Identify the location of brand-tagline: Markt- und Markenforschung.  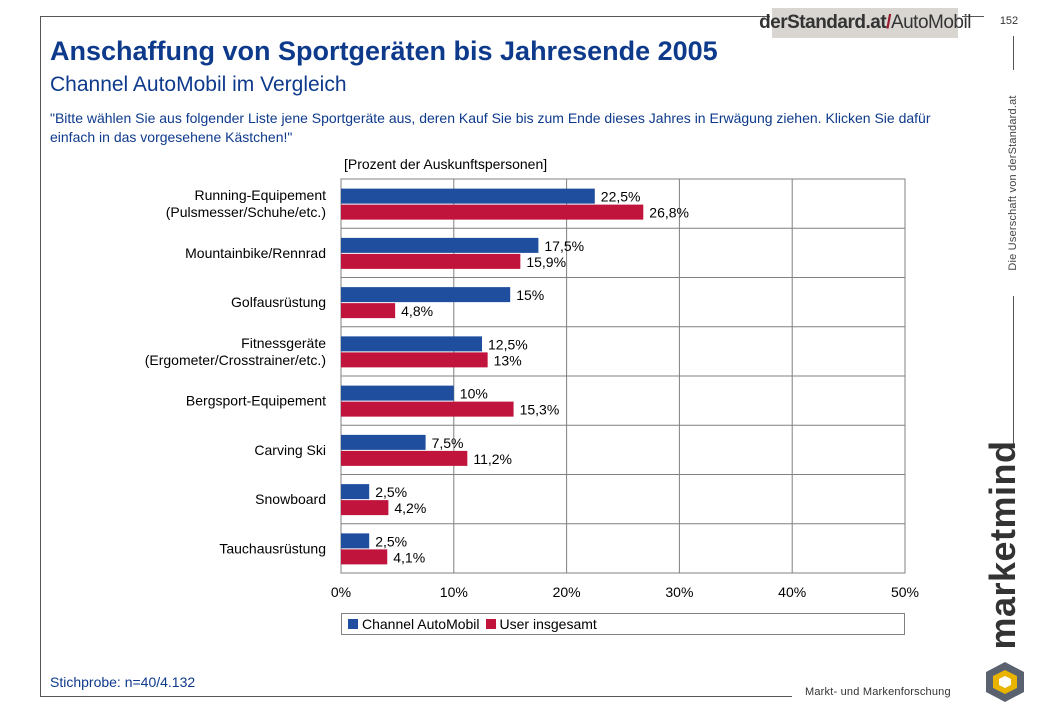
(878, 692).